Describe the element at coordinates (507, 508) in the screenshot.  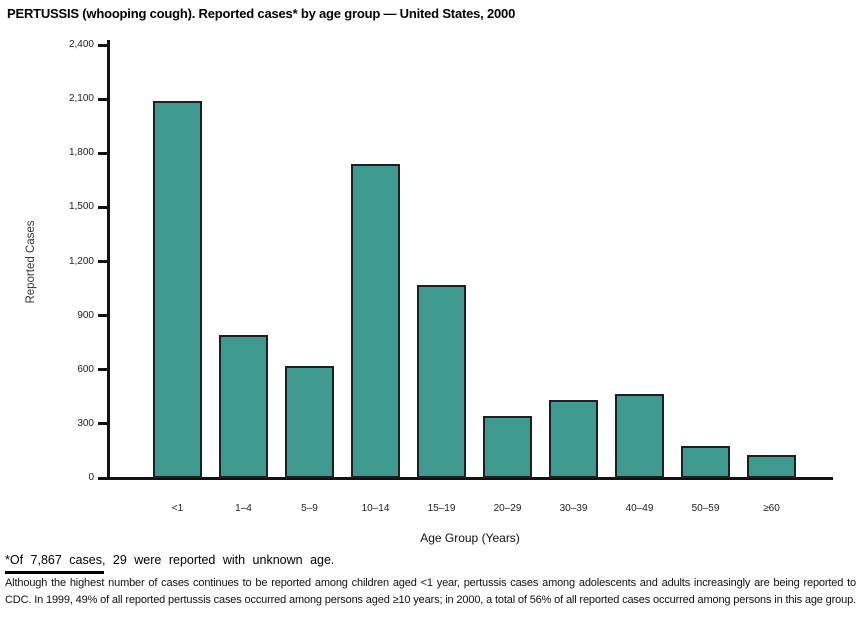
I see `x-tick-label: 20–29` at that location.